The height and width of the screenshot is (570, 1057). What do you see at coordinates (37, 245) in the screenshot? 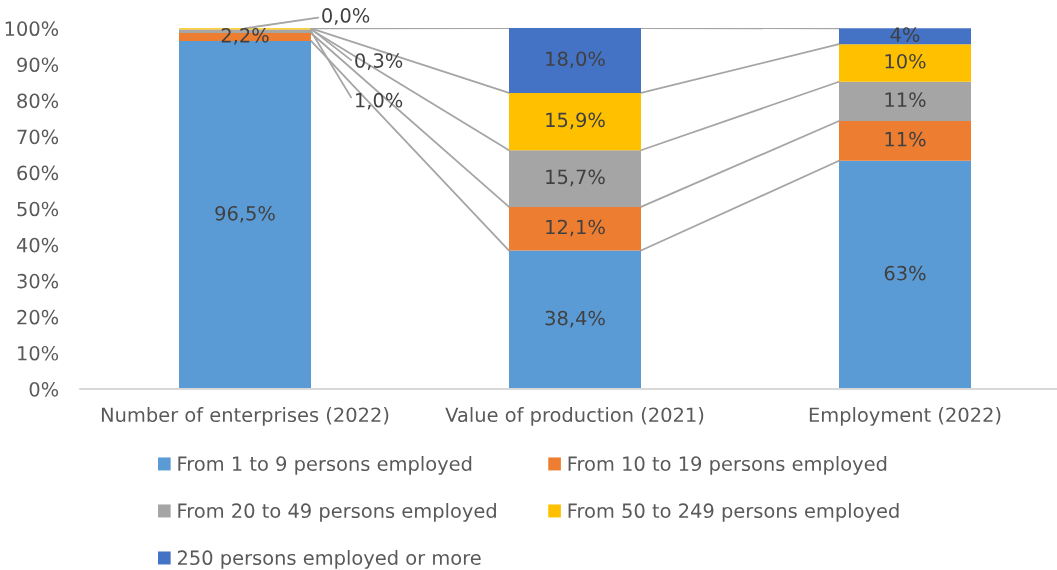
I see `y-tick-label: 40%` at bounding box center [37, 245].